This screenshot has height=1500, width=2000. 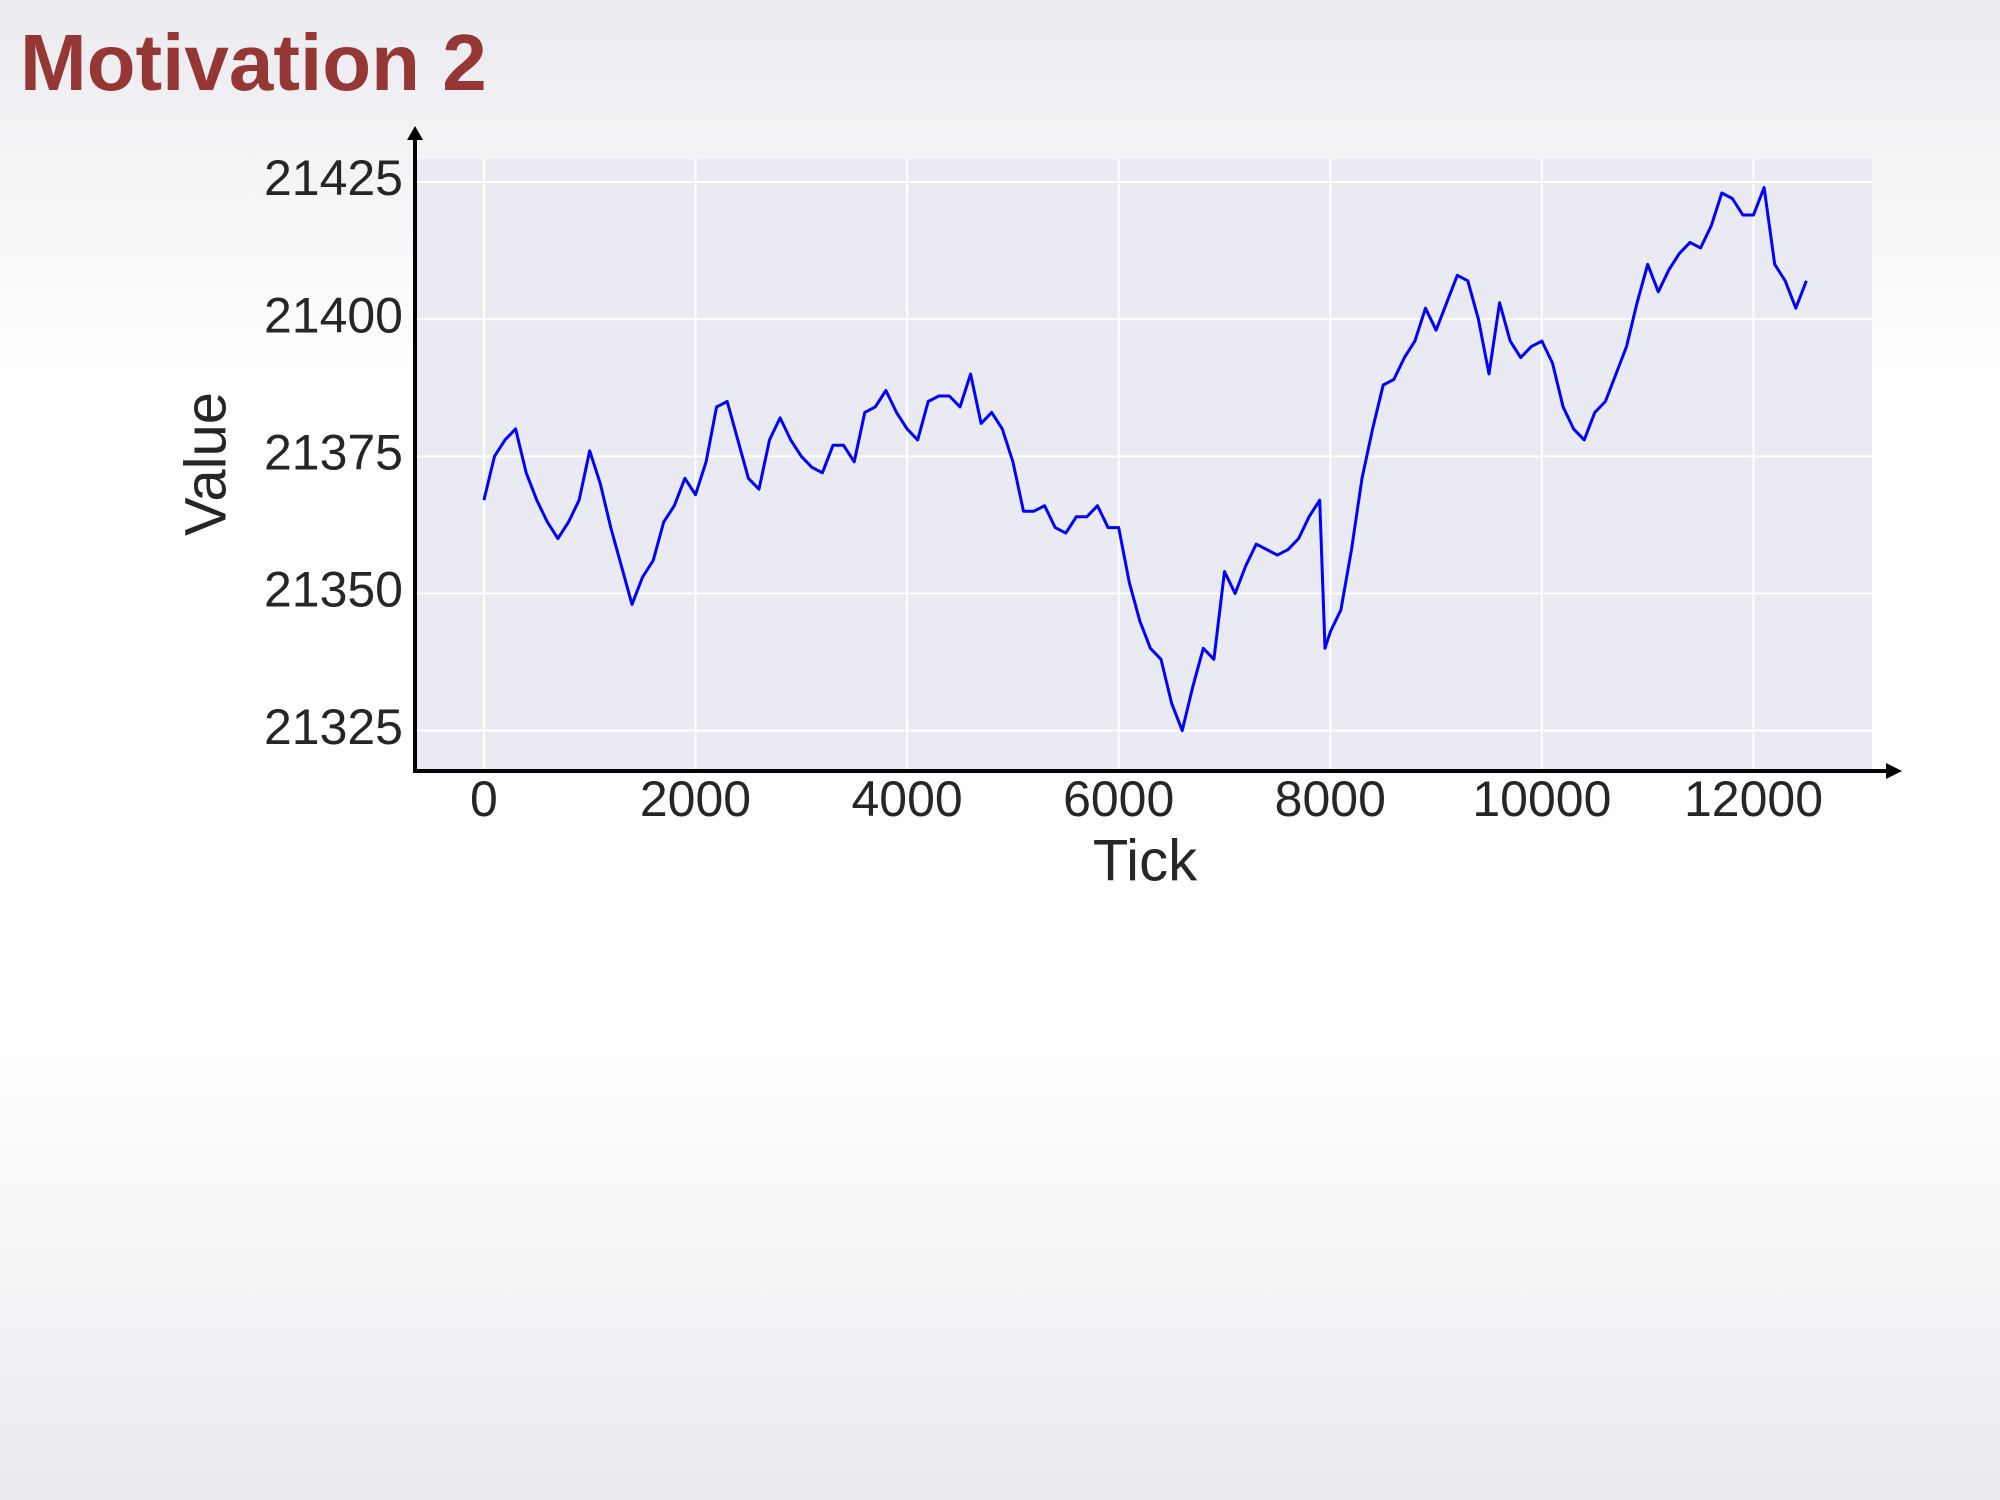 I want to click on x-tick-label: 12000, so click(x=1753, y=799).